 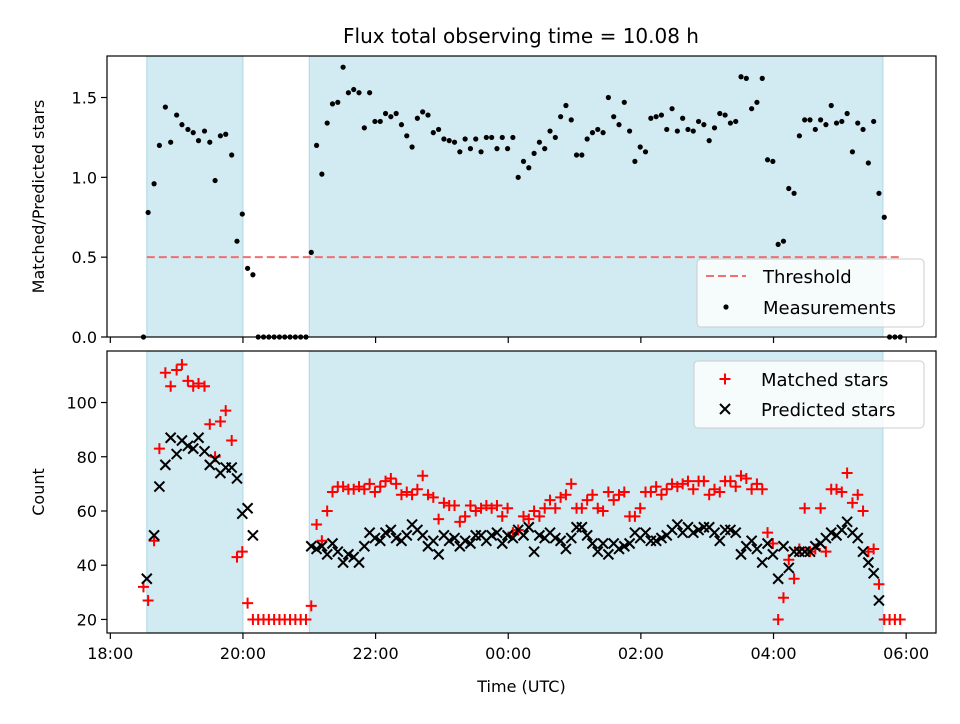 I want to click on x-tick-label: 18:00, so click(x=110, y=653).